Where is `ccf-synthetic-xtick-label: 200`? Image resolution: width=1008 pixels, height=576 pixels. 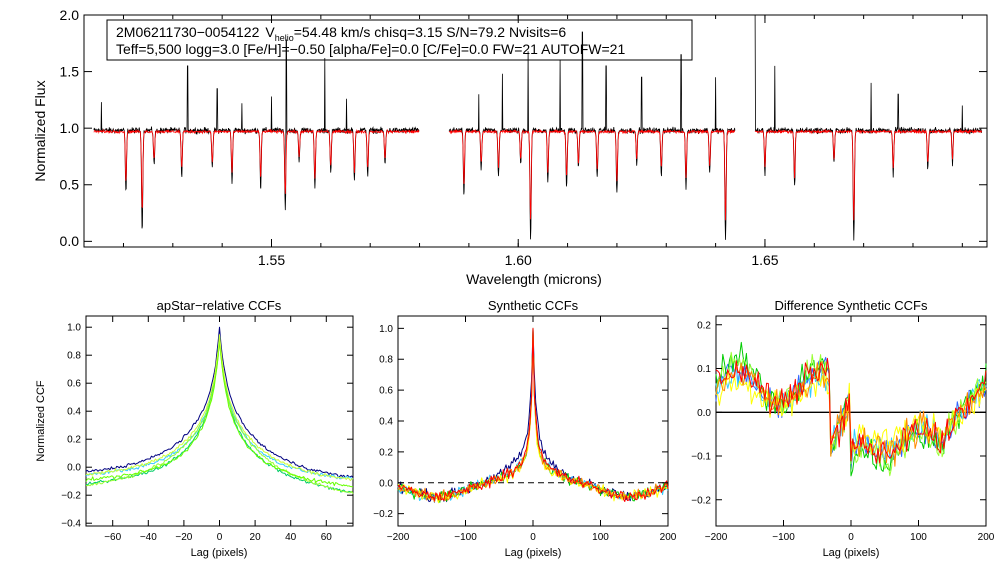 ccf-synthetic-xtick-label: 200 is located at coordinates (668, 537).